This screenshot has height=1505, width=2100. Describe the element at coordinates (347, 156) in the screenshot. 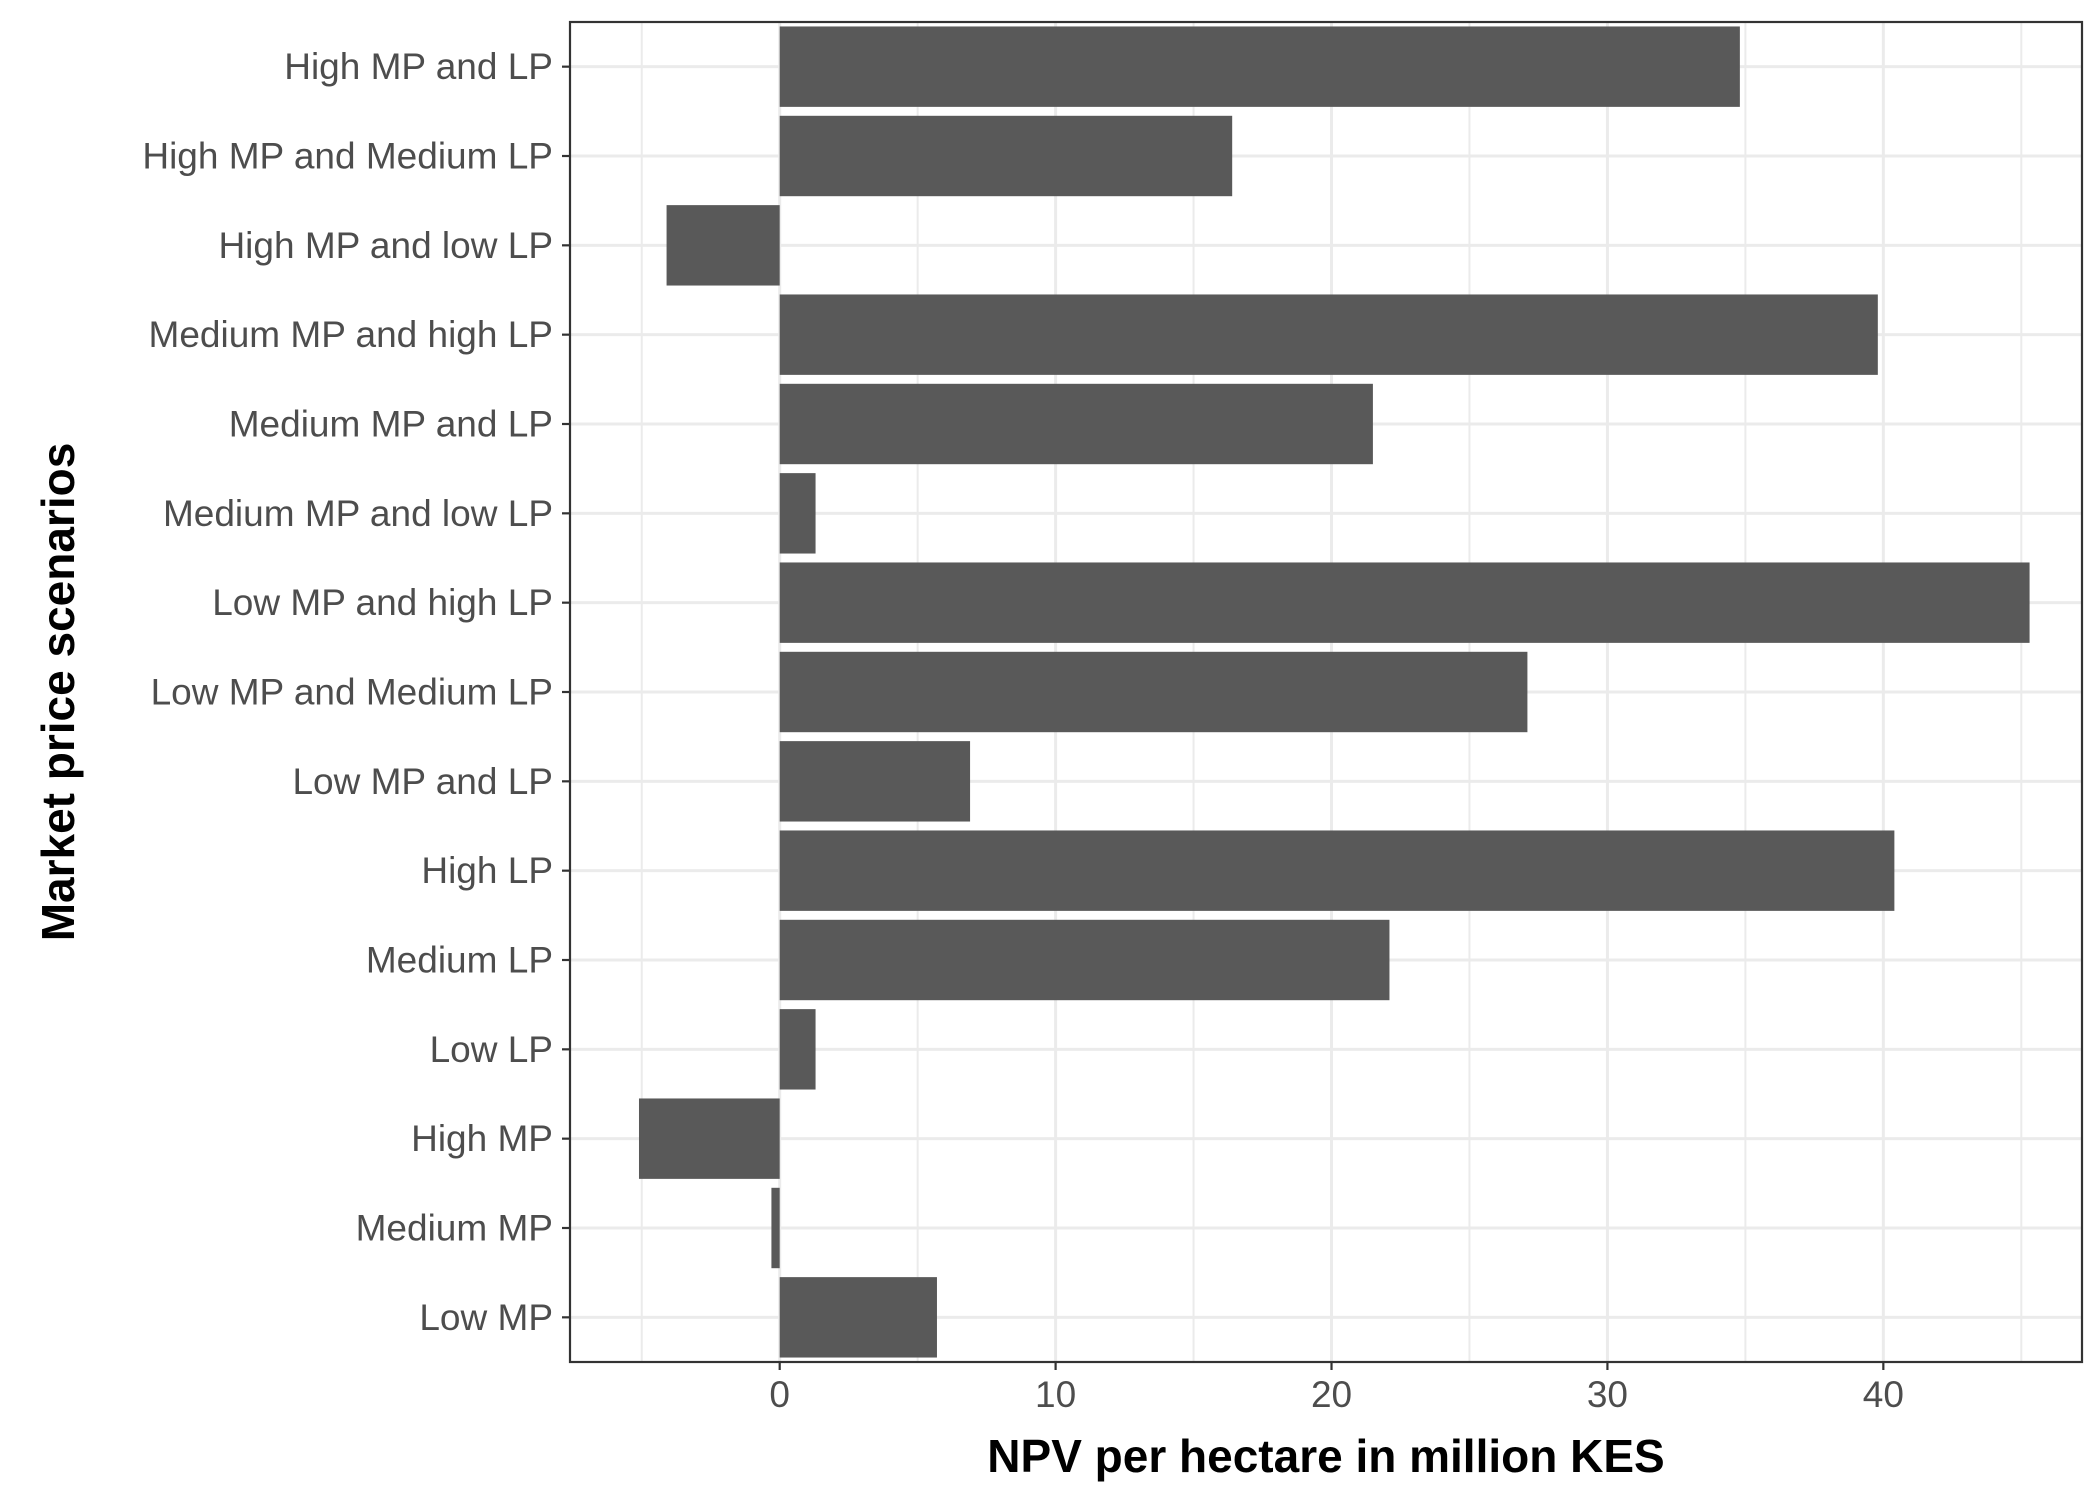

I see `y-tick-label: High MP and Medium LP` at that location.